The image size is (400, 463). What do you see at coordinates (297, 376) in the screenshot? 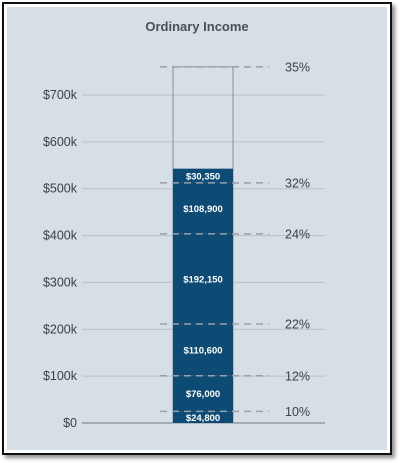
I see `bracket-rate-label: 12%` at bounding box center [297, 376].